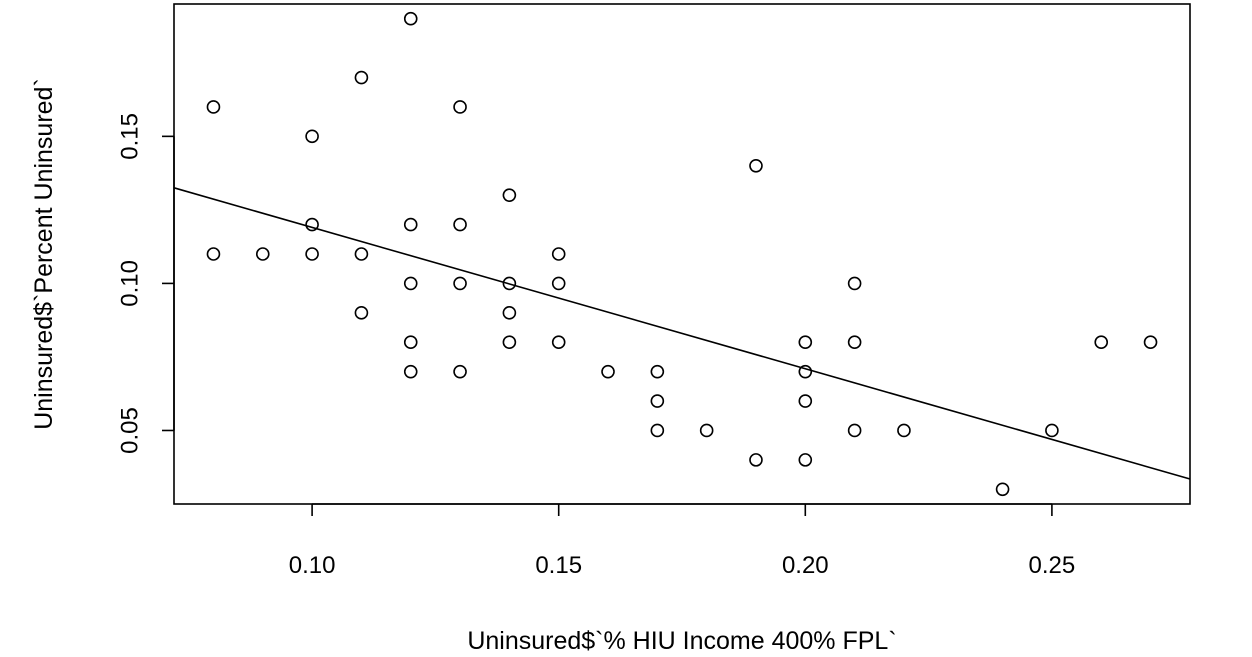 The image size is (1252, 657). Describe the element at coordinates (130, 430) in the screenshot. I see `y-tick-label: 0.05` at that location.